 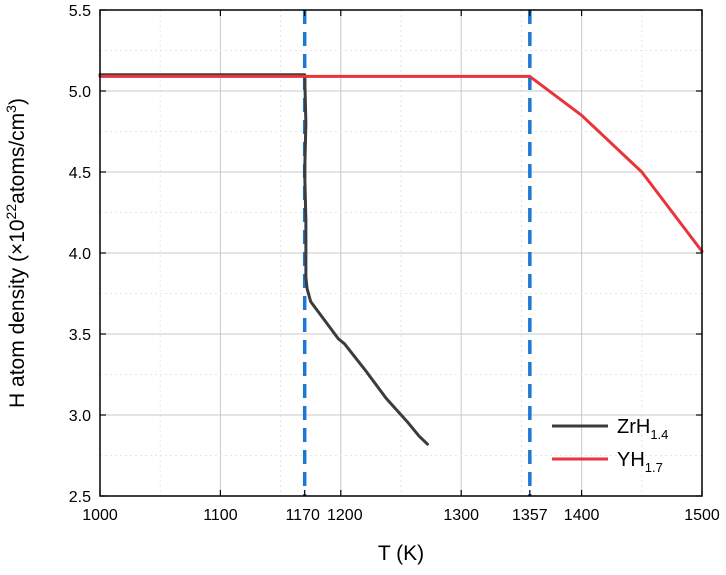 I want to click on x-tick-label: 1170, so click(x=302, y=515).